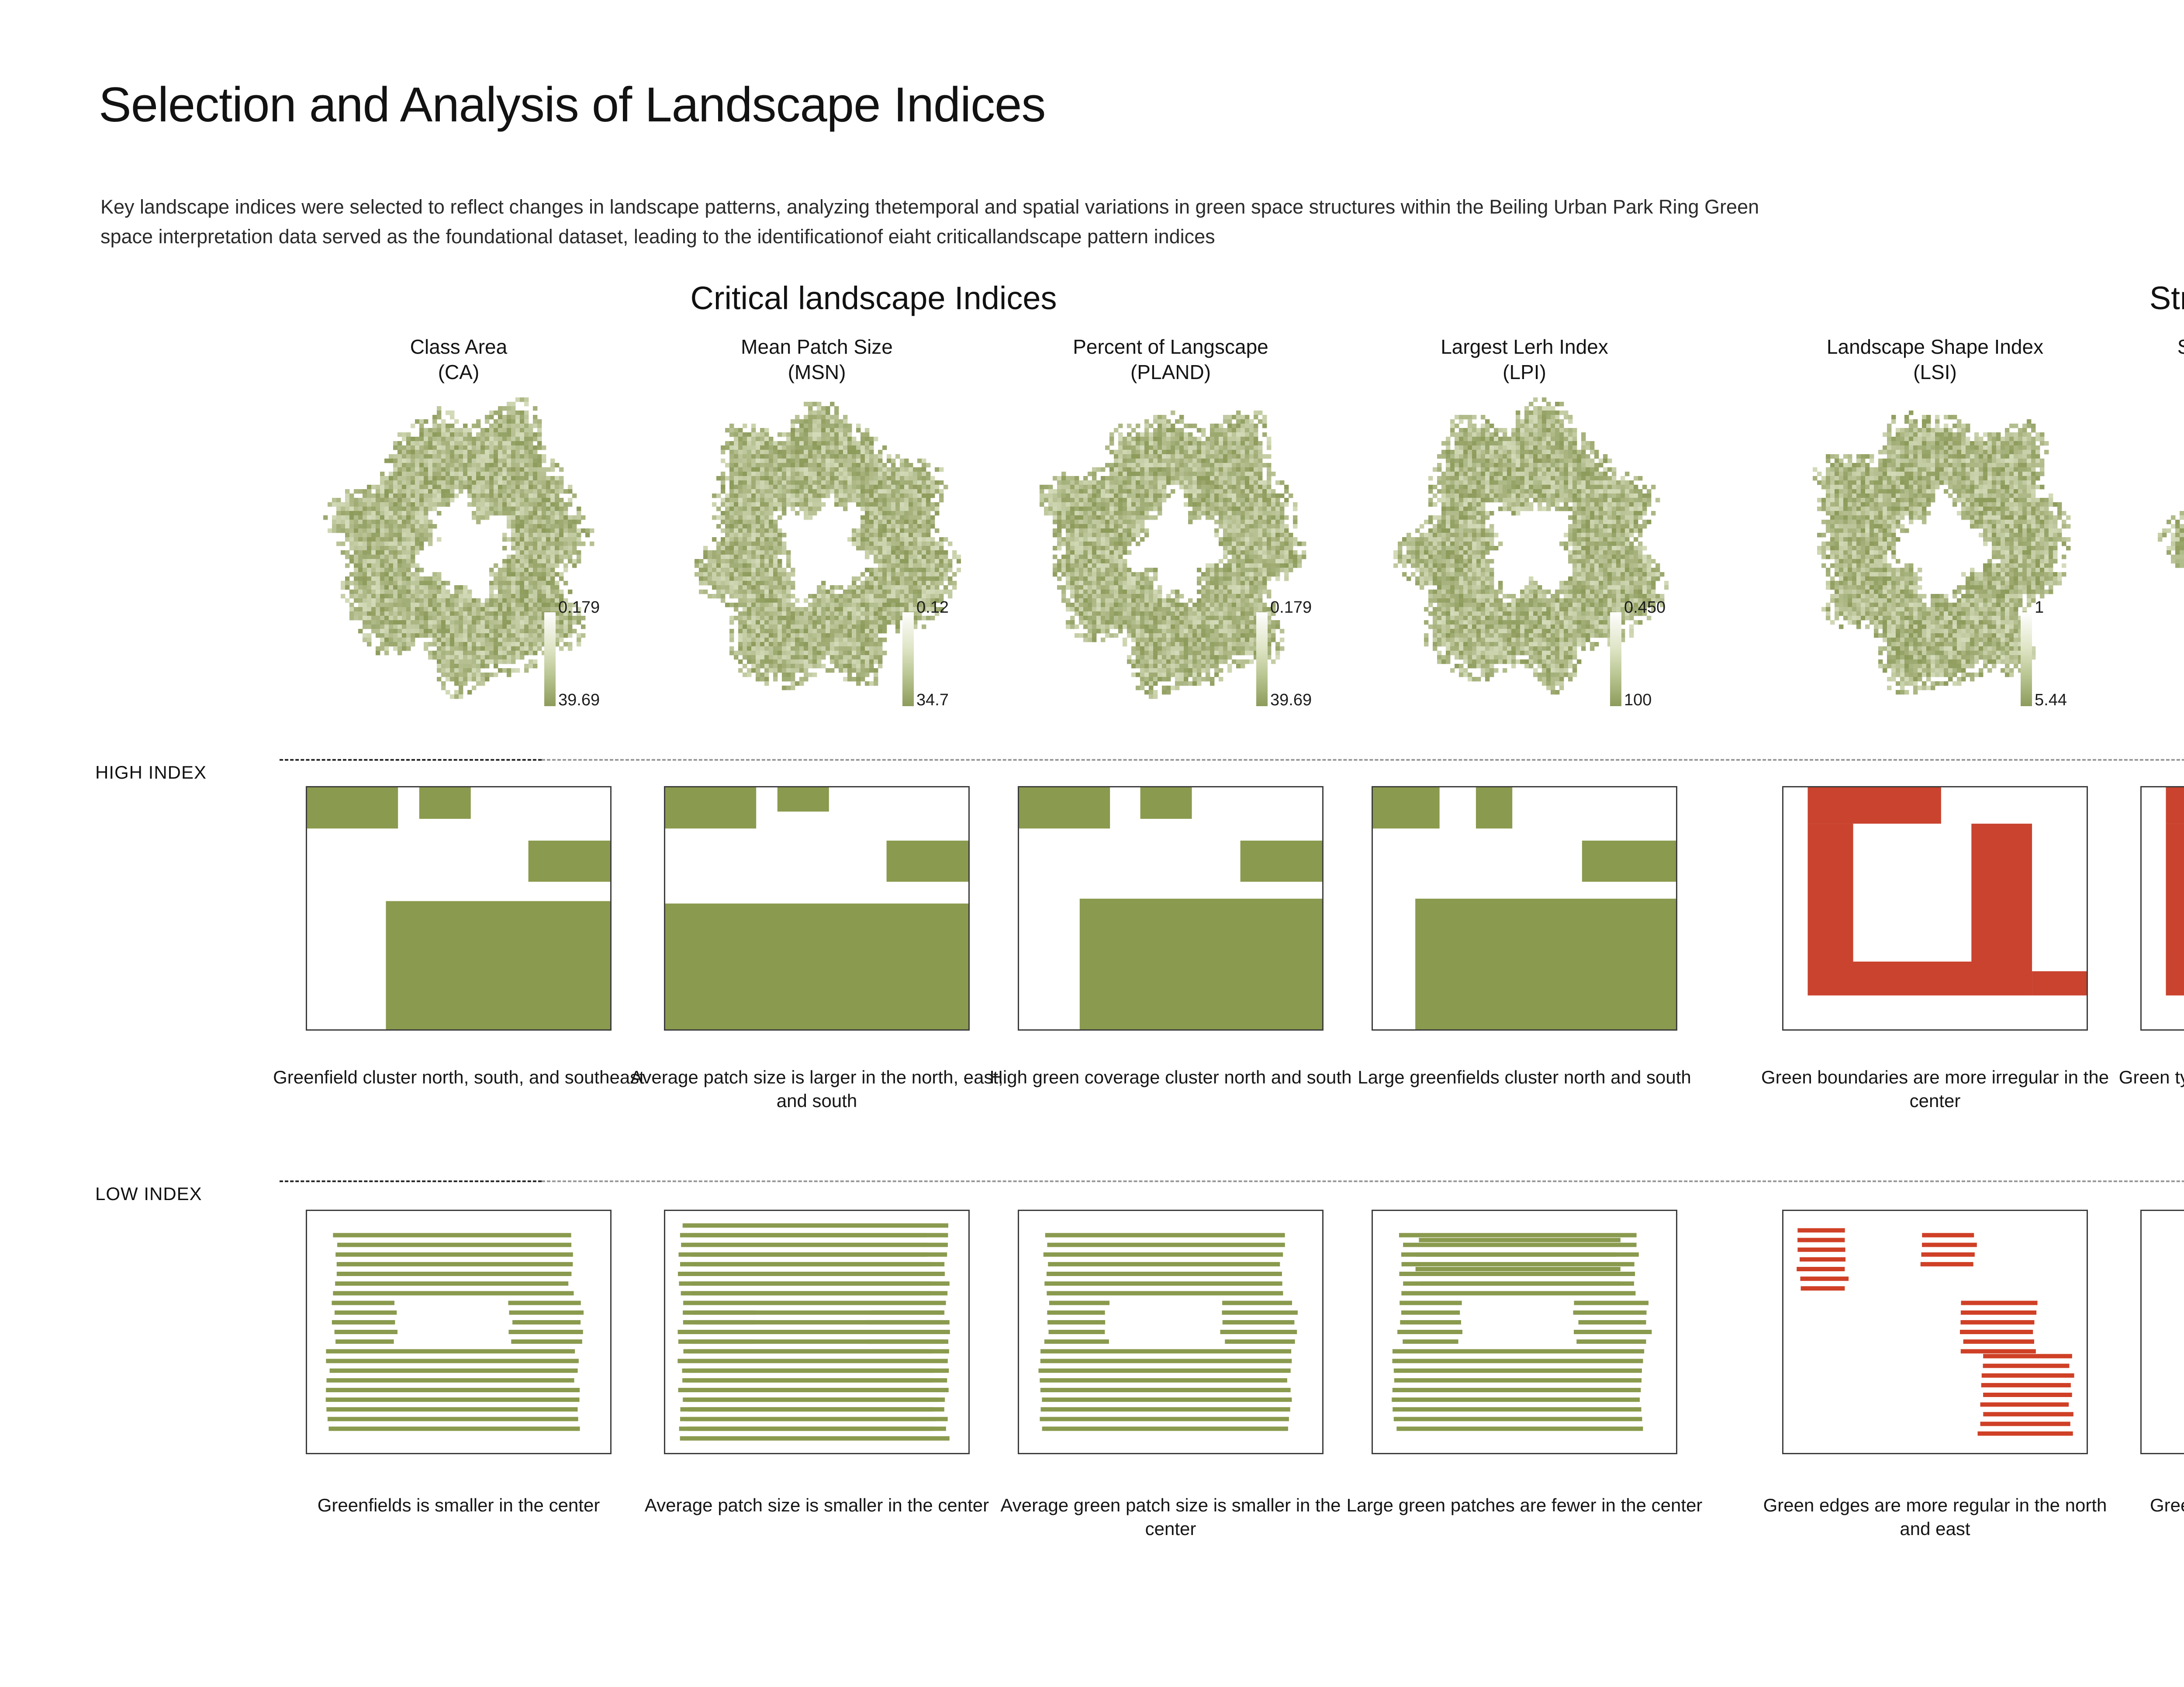 The width and height of the screenshot is (2184, 1687). What do you see at coordinates (817, 346) in the screenshot?
I see `column-title: Mean Patch Size` at bounding box center [817, 346].